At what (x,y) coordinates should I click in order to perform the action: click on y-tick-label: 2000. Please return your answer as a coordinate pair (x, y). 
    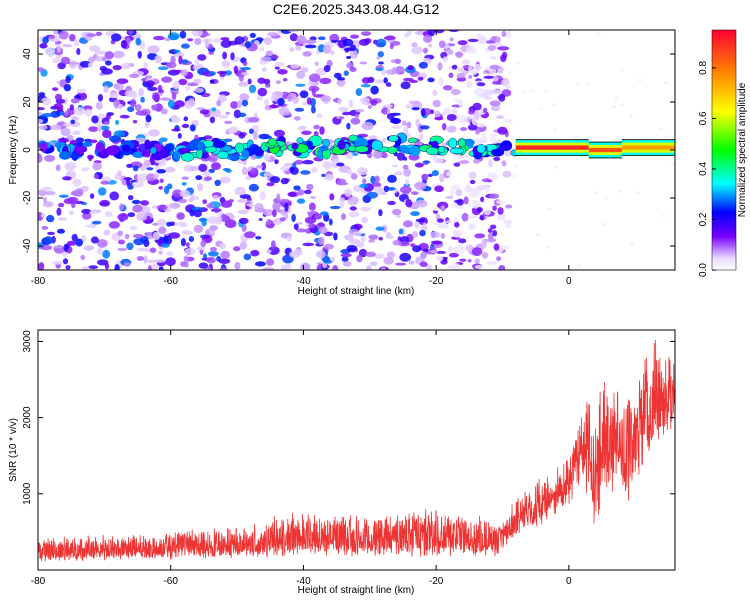
    Looking at the image, I should click on (27, 417).